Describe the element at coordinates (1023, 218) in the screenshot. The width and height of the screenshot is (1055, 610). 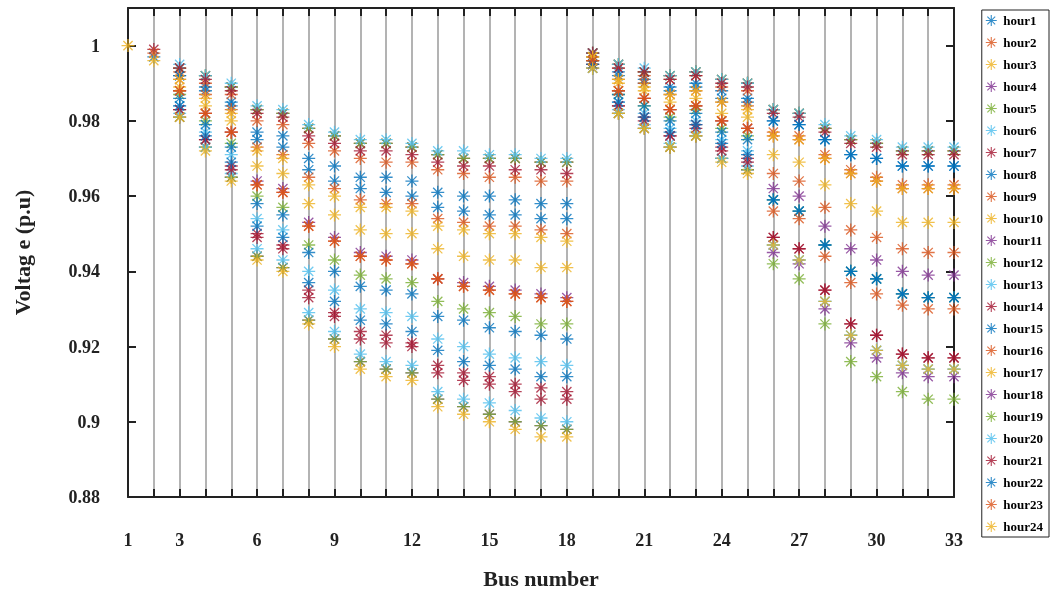
I see `legend-label: hour10` at that location.